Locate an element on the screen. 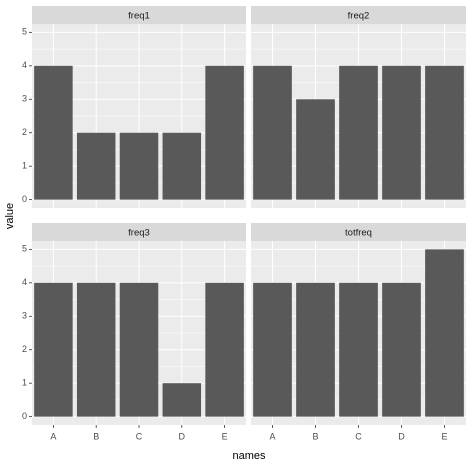 The width and height of the screenshot is (474, 466). panel-title: freq2 is located at coordinates (359, 16).